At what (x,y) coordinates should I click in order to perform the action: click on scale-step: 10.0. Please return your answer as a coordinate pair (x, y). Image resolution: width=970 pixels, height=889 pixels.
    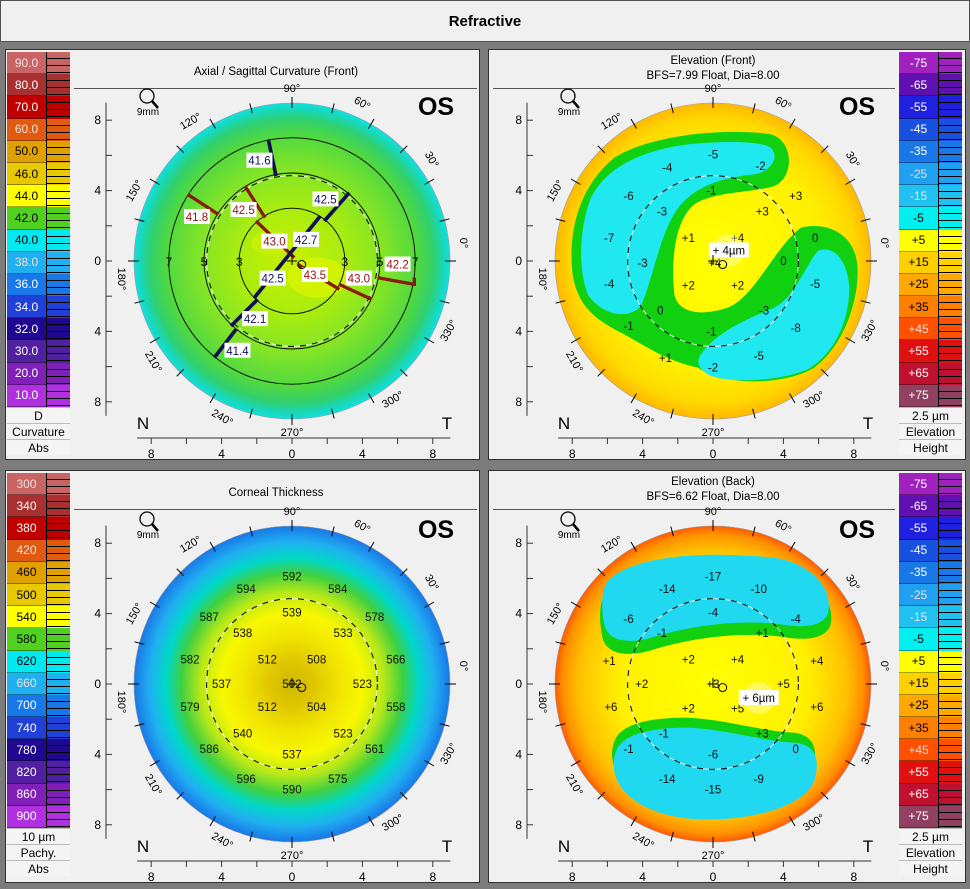
    Looking at the image, I should click on (39, 395).